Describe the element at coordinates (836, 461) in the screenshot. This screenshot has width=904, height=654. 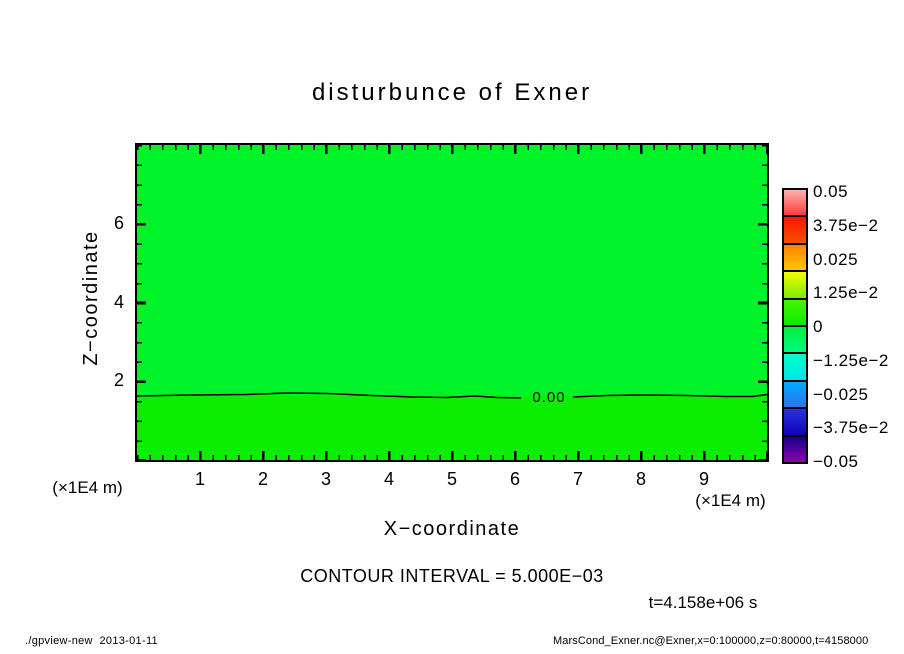
I see `colorbar-tick-label: −0.05` at that location.